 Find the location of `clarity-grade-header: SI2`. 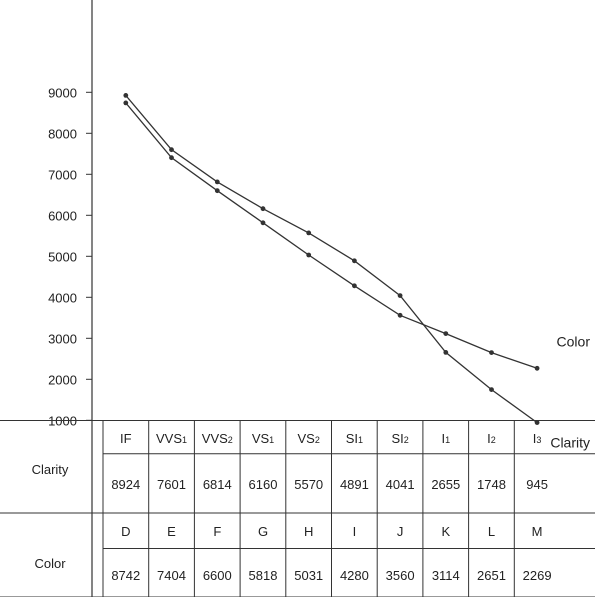

clarity-grade-header: SI2 is located at coordinates (399, 438).